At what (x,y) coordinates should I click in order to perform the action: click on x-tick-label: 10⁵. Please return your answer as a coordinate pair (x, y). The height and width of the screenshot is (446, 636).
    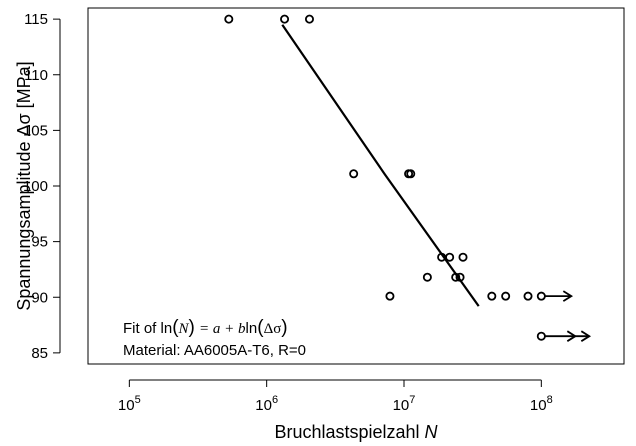
    Looking at the image, I should click on (129, 404).